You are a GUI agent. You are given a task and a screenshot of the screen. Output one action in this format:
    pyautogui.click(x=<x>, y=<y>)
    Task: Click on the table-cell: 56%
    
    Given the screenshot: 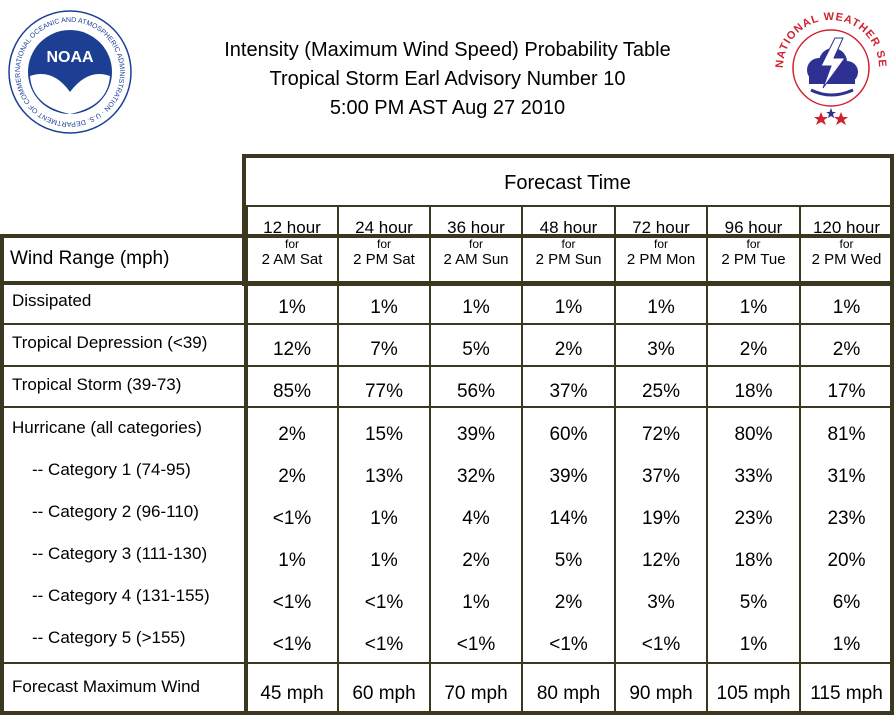 What is the action you would take?
    pyautogui.click(x=476, y=391)
    